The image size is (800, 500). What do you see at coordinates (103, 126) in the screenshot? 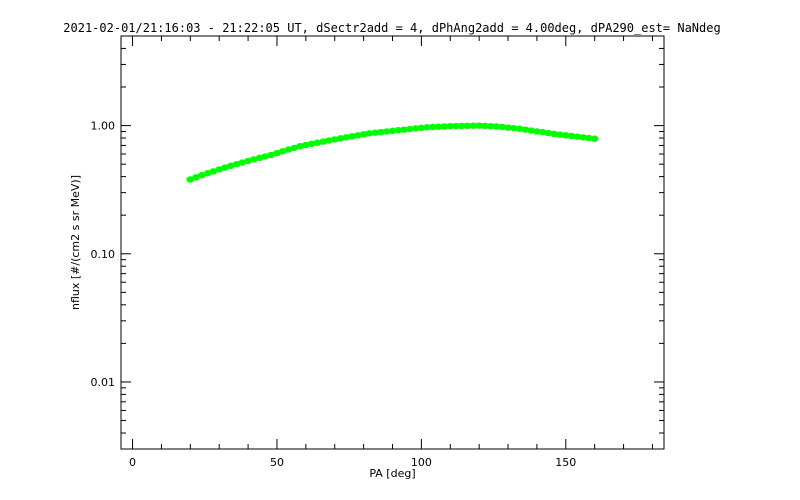
I see `y-tick-label: 1.00` at bounding box center [103, 126].